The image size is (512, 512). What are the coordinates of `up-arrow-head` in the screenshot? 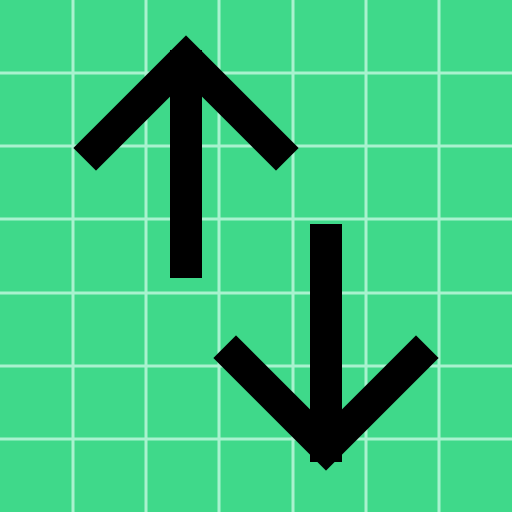 It's located at (186, 103).